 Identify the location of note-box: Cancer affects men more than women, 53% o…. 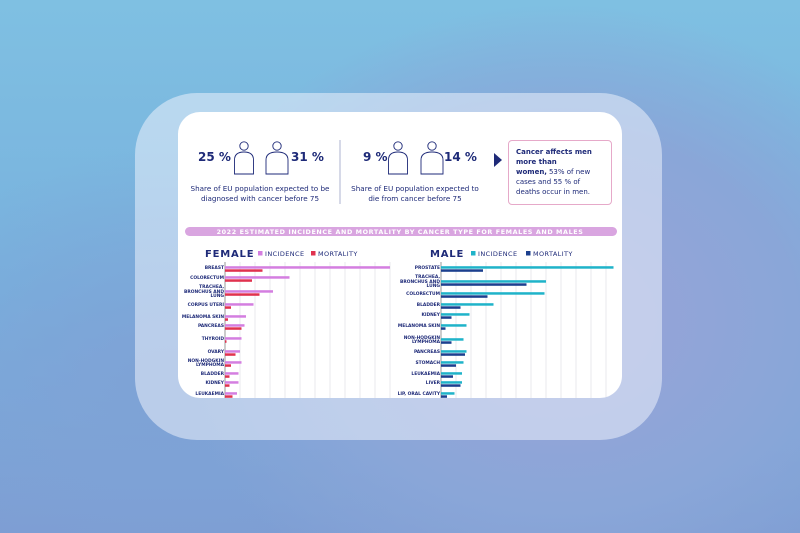
(560, 172).